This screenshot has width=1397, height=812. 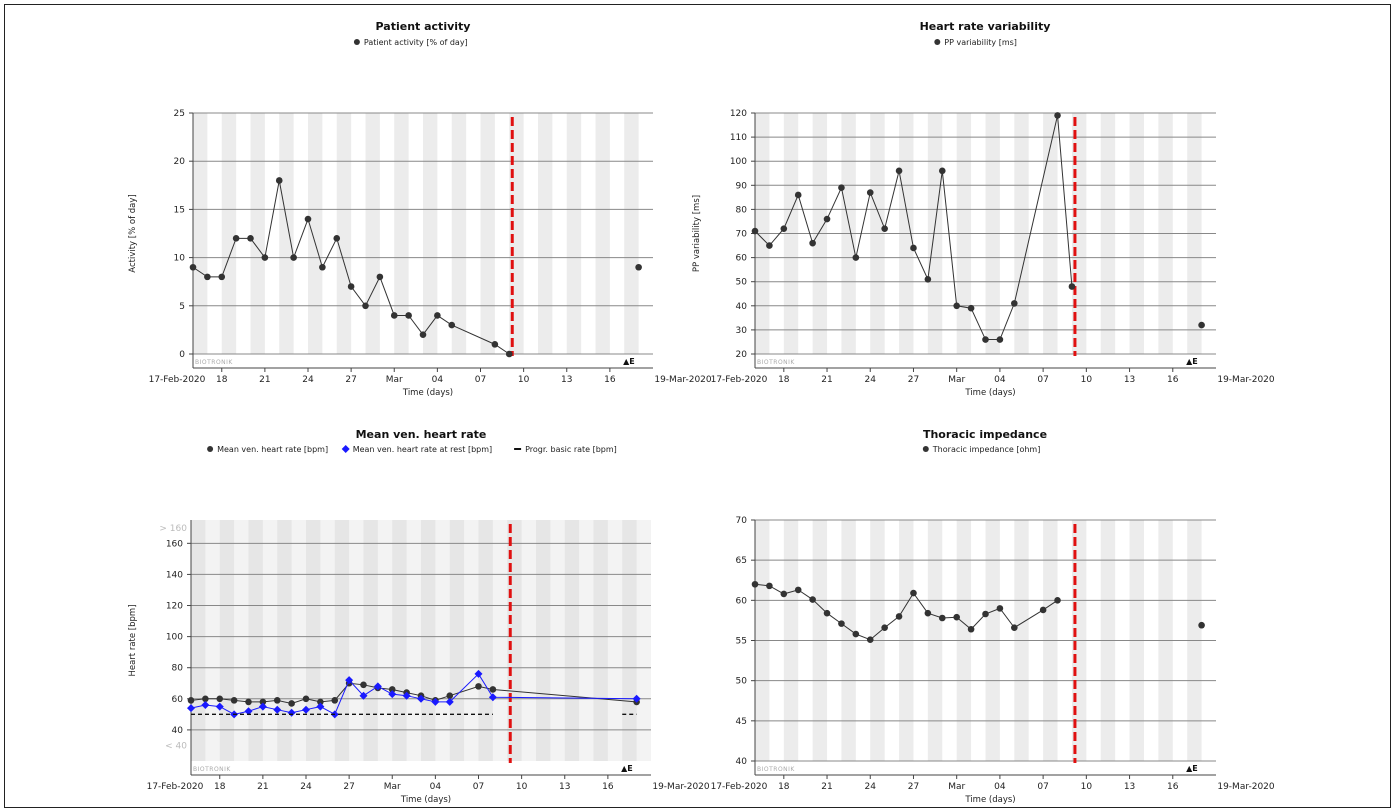 What do you see at coordinates (179, 114) in the screenshot?
I see `y-tick-label: 25` at bounding box center [179, 114].